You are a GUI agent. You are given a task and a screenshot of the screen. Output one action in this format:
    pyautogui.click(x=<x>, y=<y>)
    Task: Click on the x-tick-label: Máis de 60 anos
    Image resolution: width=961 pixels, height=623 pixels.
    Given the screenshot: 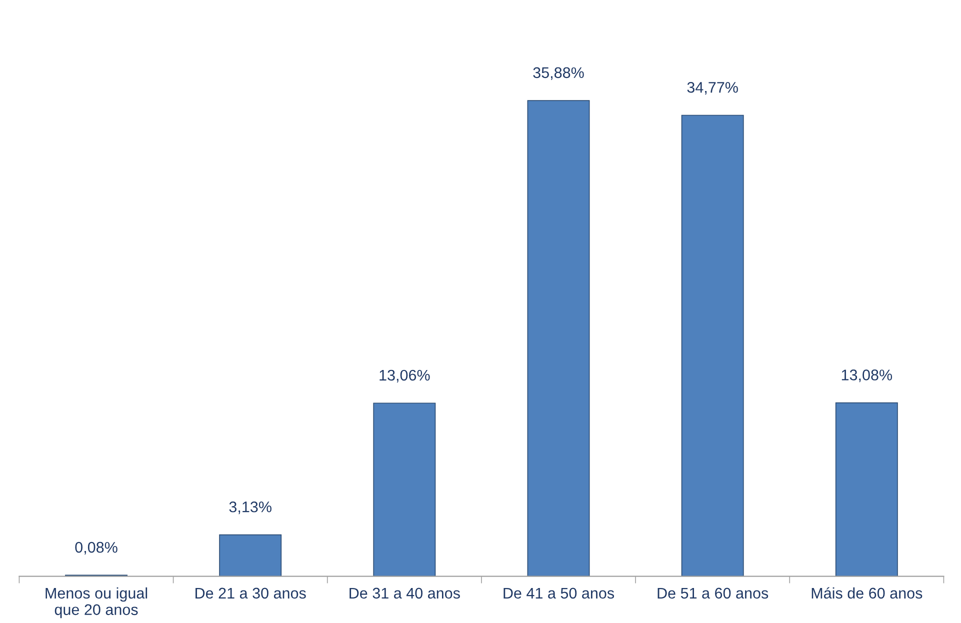 What is the action you would take?
    pyautogui.click(x=867, y=593)
    